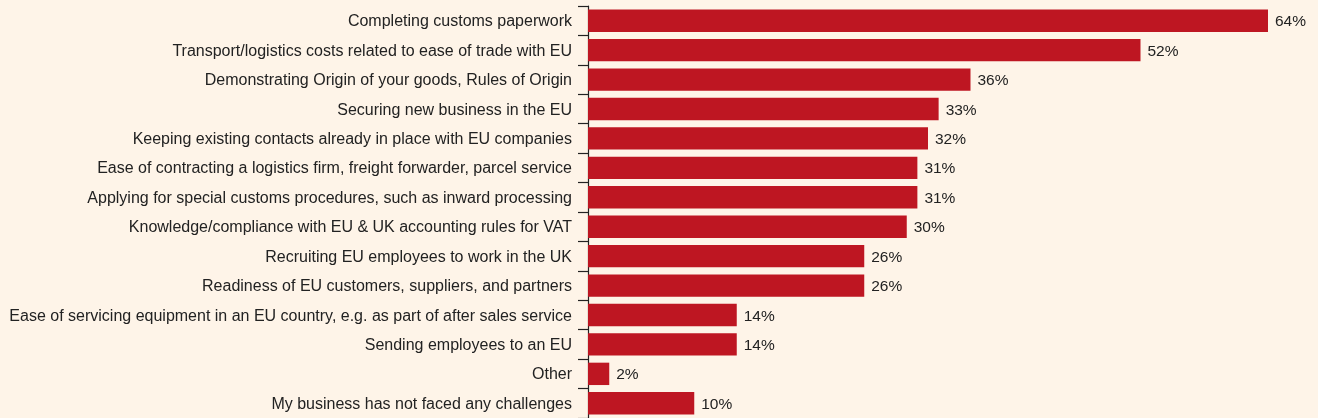 This screenshot has height=418, width=1318. I want to click on y-tick-label: Securing new business in the EU, so click(454, 109).